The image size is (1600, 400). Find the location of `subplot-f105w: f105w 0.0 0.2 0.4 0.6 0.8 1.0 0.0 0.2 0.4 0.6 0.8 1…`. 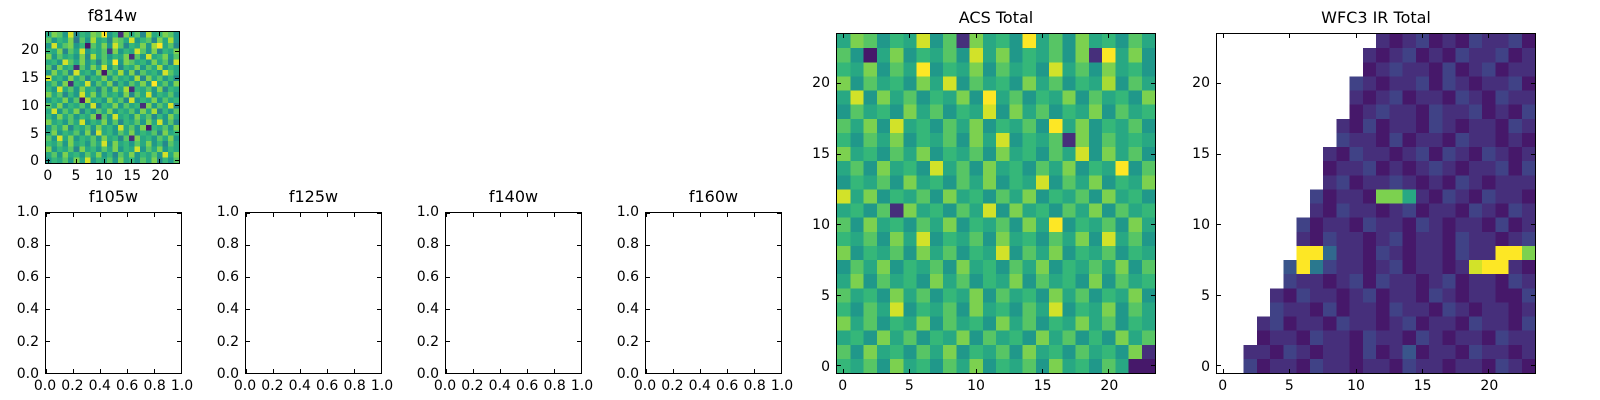

subplot-f105w: f105w 0.0 0.2 0.4 0.6 0.8 1.0 0.0 0.2 0.4 0.6 0.8 1… is located at coordinates (105, 290).